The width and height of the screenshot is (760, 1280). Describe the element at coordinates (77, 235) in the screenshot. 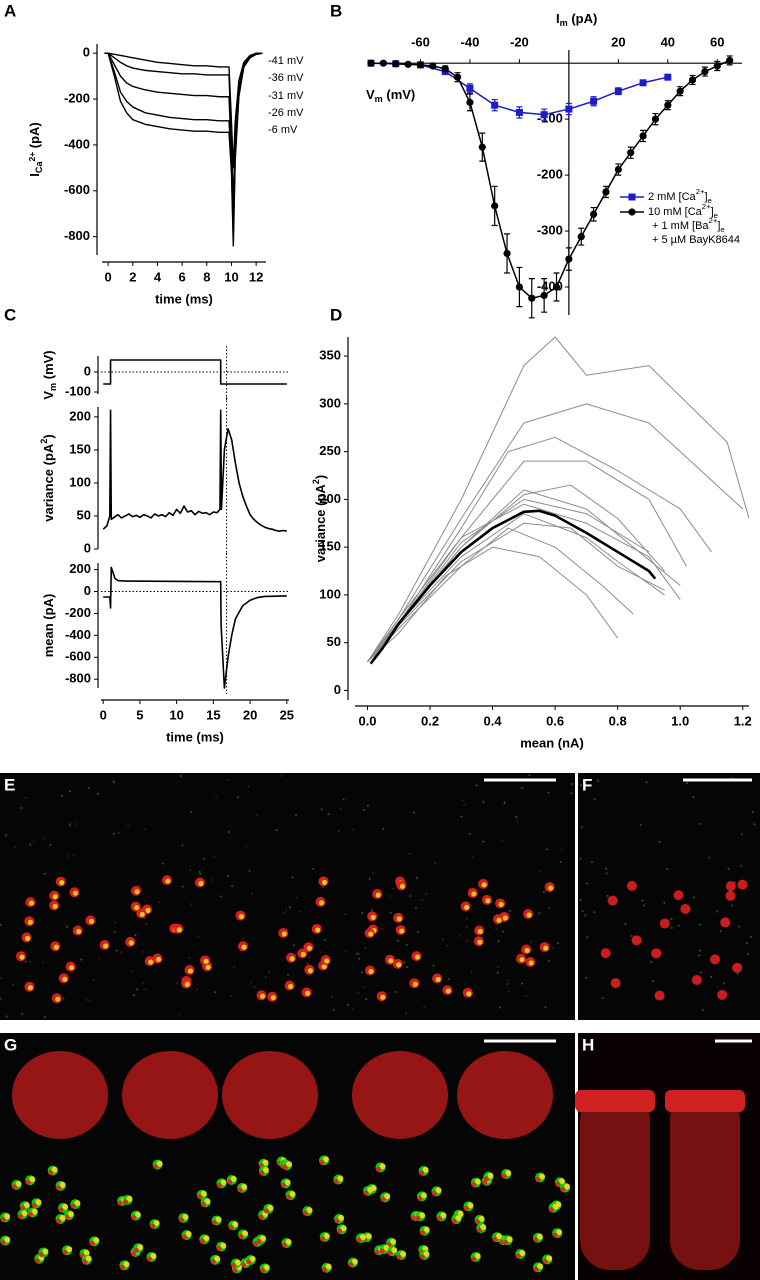

I see `y-tick-label: -800` at that location.